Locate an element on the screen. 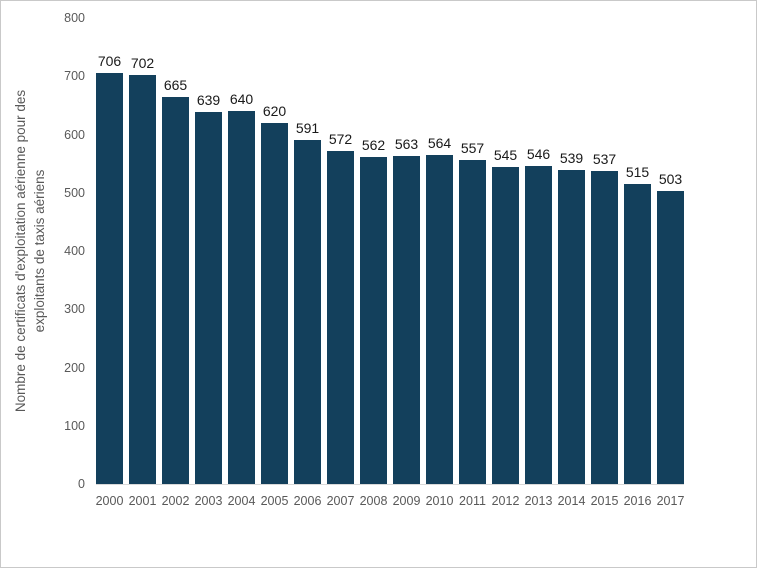 The width and height of the screenshot is (757, 568). x-tick-label: 2013 is located at coordinates (538, 501).